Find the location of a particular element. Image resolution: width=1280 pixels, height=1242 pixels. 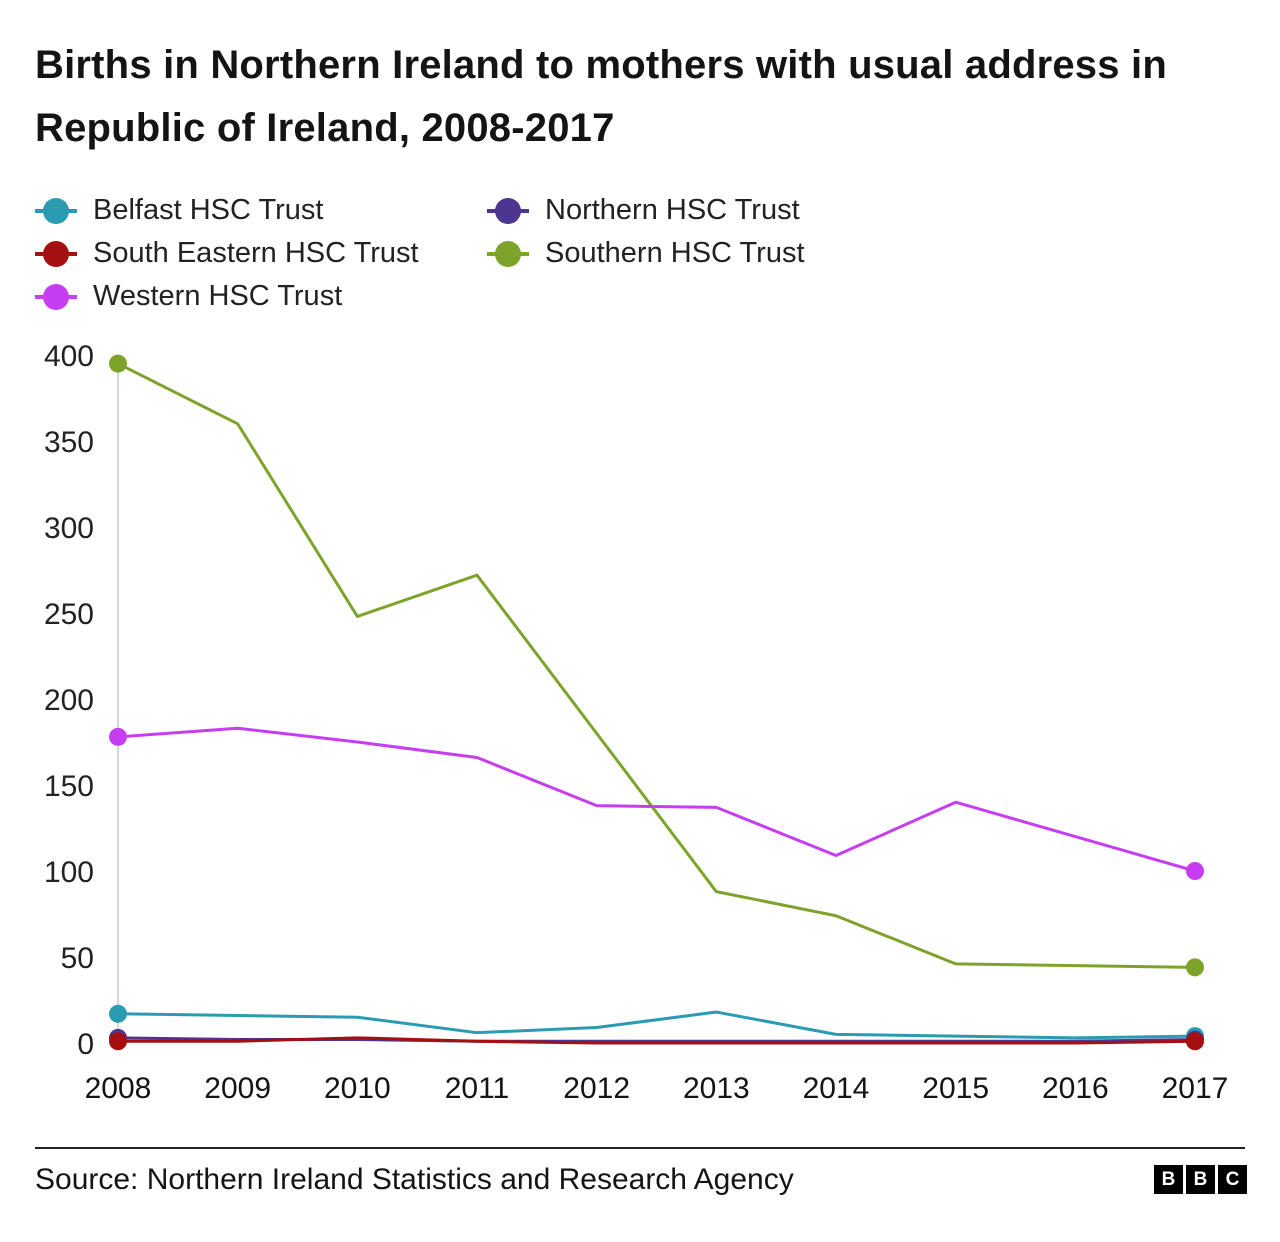

y-tick-label: 300 is located at coordinates (69, 528).